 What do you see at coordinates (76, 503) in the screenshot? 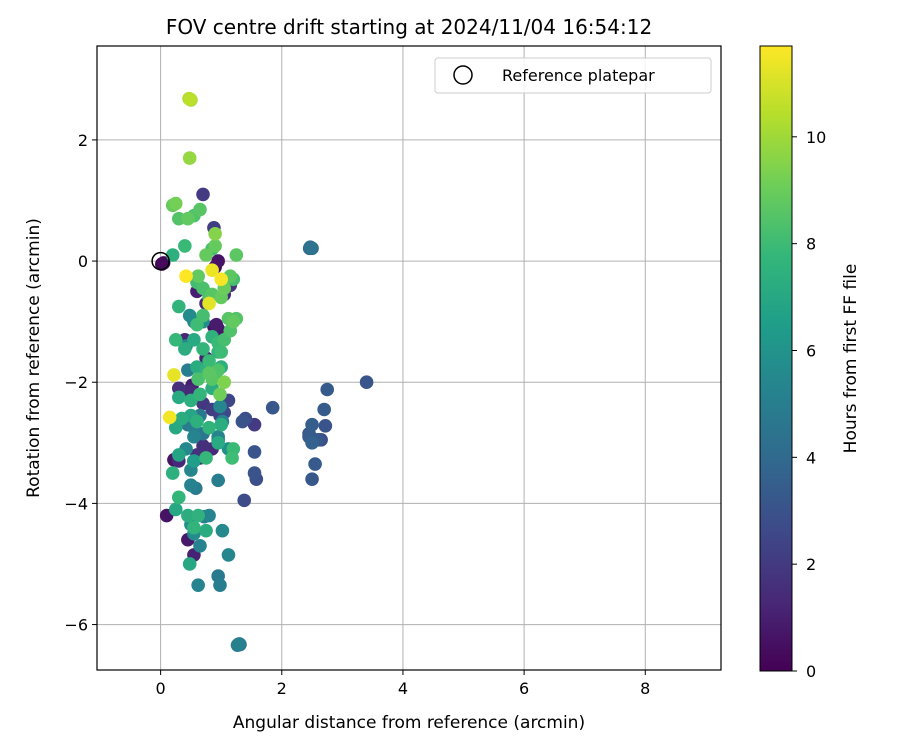
I see `y-tick-label: −4` at bounding box center [76, 503].